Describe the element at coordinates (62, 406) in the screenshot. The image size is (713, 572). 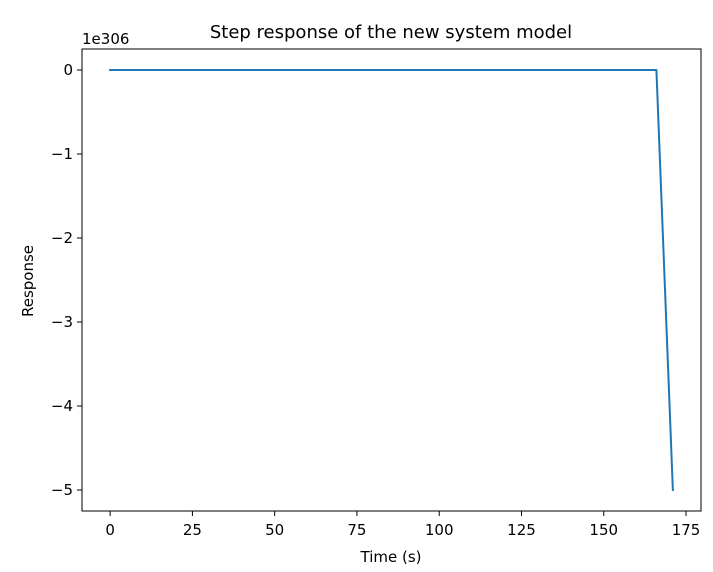
I see `y-tick-label: −4` at that location.